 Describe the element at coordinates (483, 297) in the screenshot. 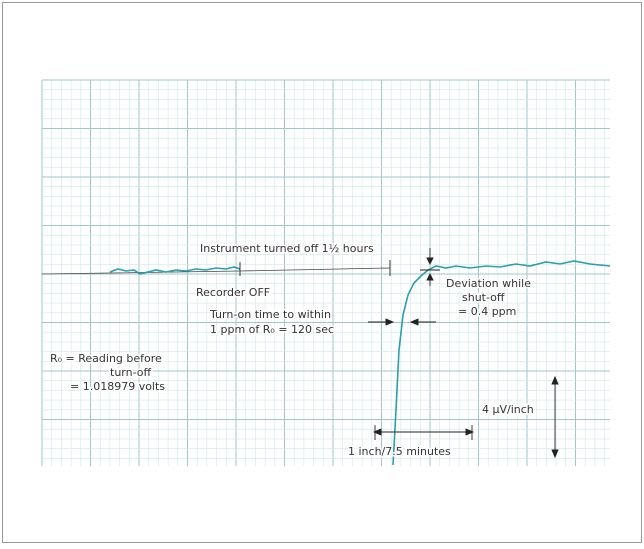

I see `annotation: shut-off` at that location.